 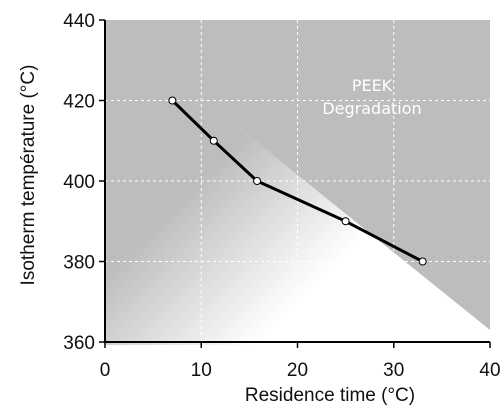 What do you see at coordinates (79, 21) in the screenshot?
I see `y-tick-label: 440` at bounding box center [79, 21].